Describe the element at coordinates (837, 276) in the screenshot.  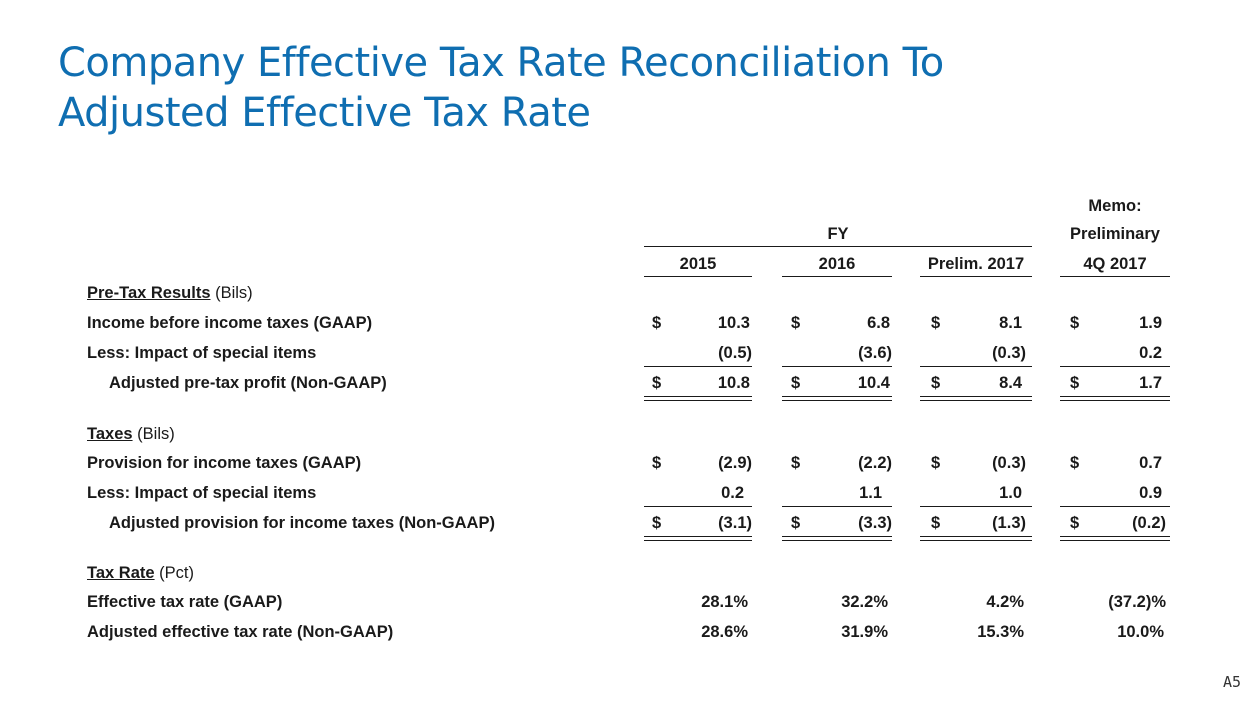
I see `col-header-rule-2016` at that location.